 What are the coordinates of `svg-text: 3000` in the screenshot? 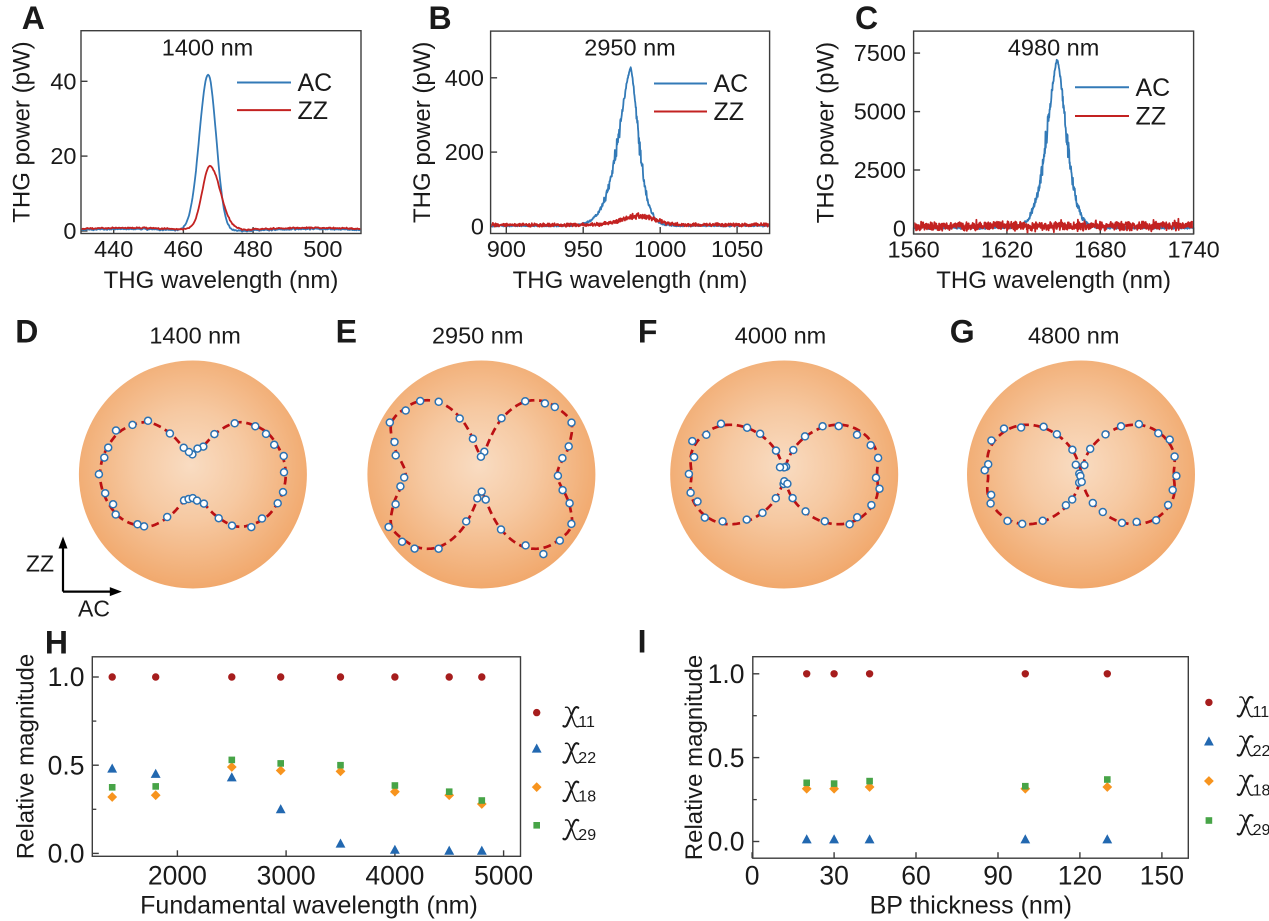 It's located at (286, 876).